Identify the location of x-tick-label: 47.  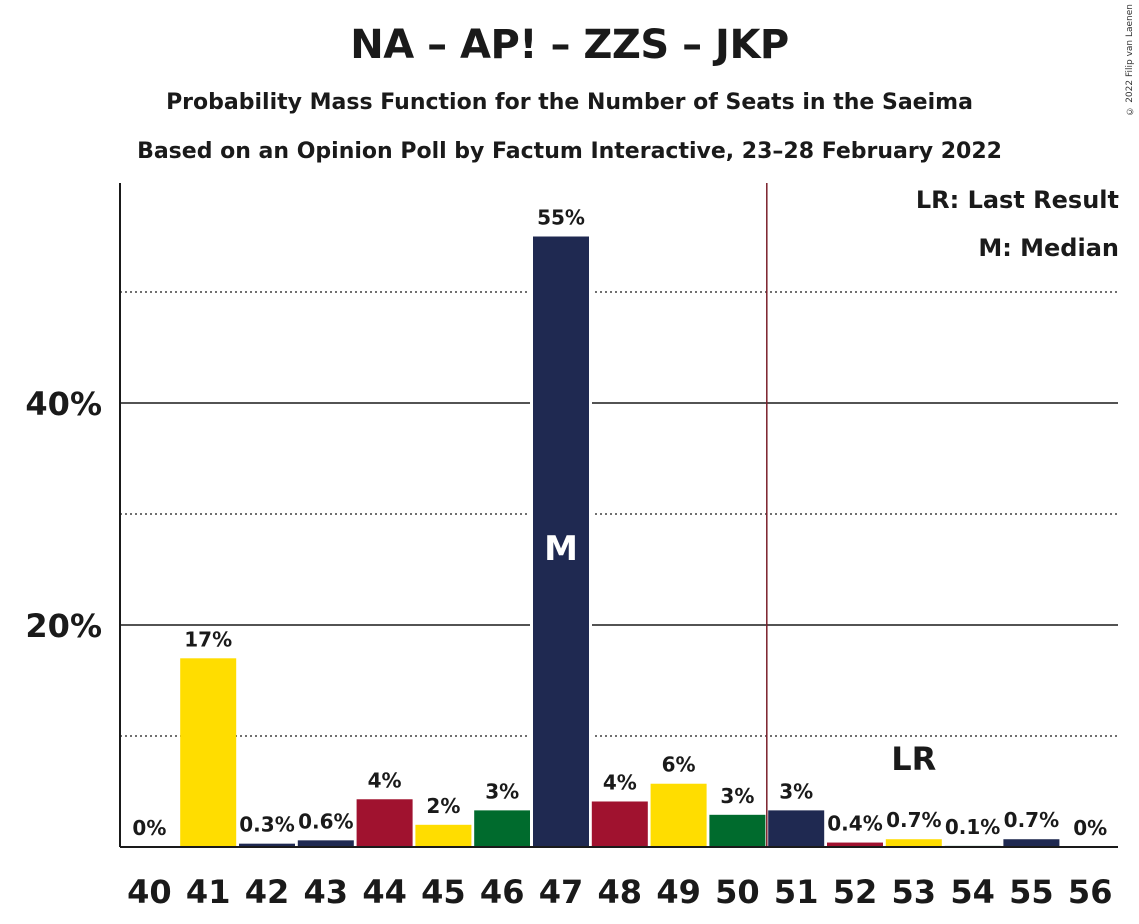
(561, 892).